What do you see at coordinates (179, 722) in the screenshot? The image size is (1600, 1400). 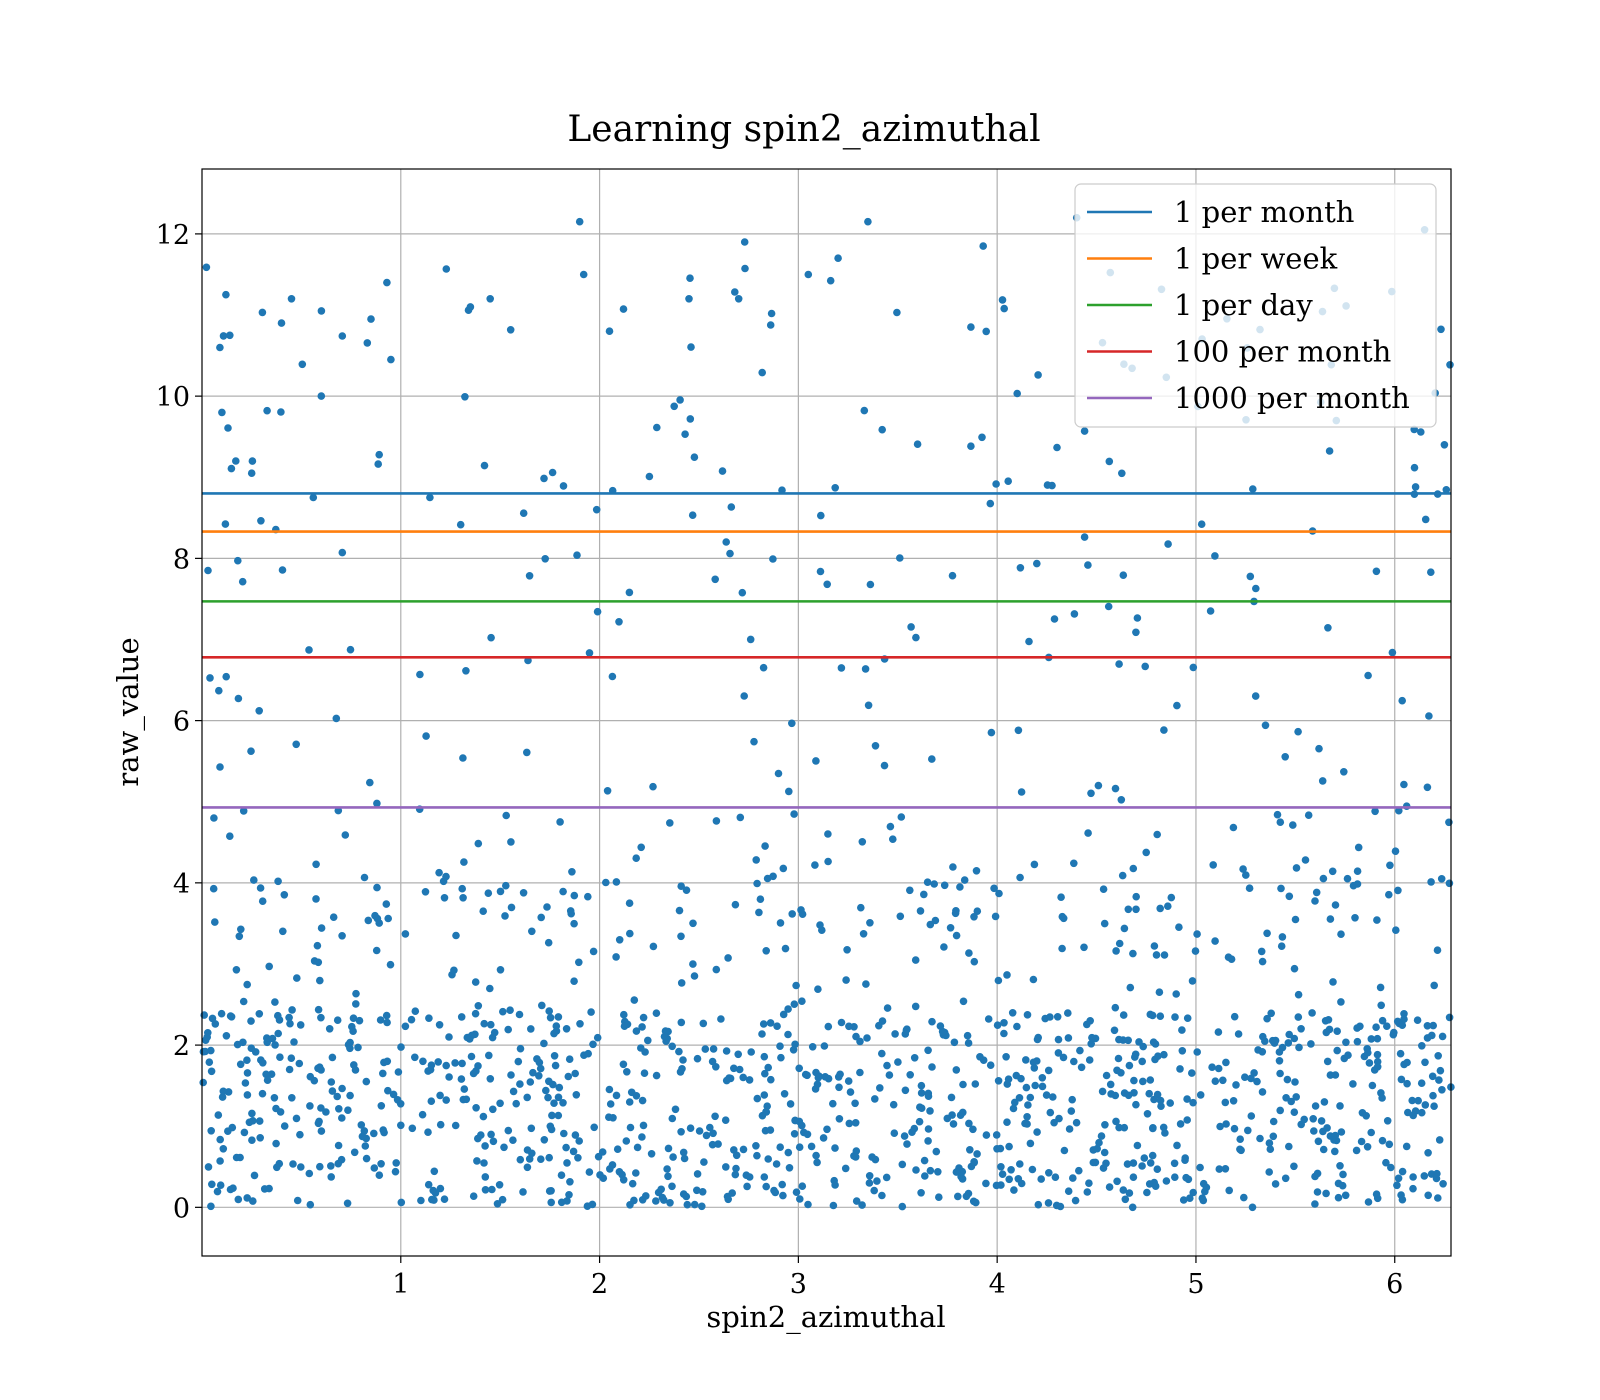 I see `y-axis-ticks: 0 2 4 6 8 10 12` at bounding box center [179, 722].